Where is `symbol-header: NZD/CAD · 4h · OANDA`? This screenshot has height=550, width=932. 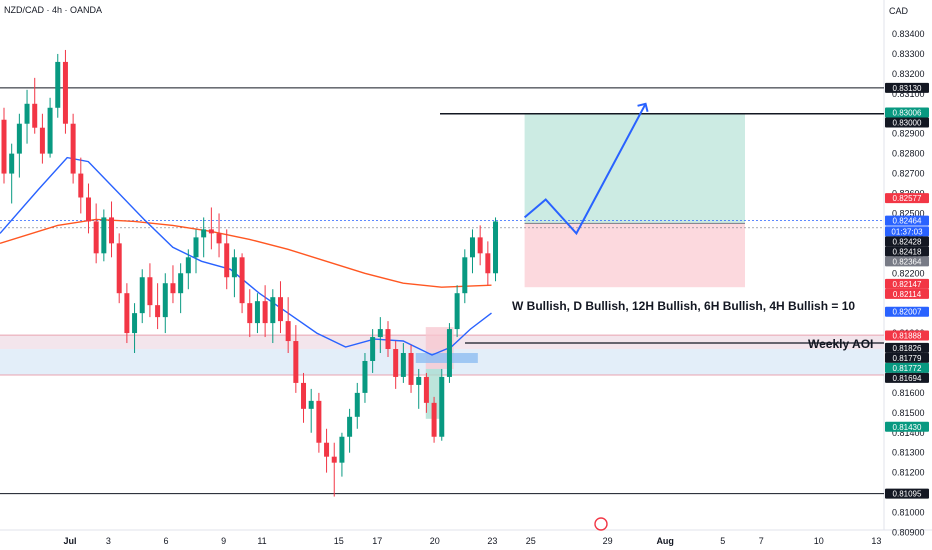 symbol-header: NZD/CAD · 4h · OANDA is located at coordinates (53, 10).